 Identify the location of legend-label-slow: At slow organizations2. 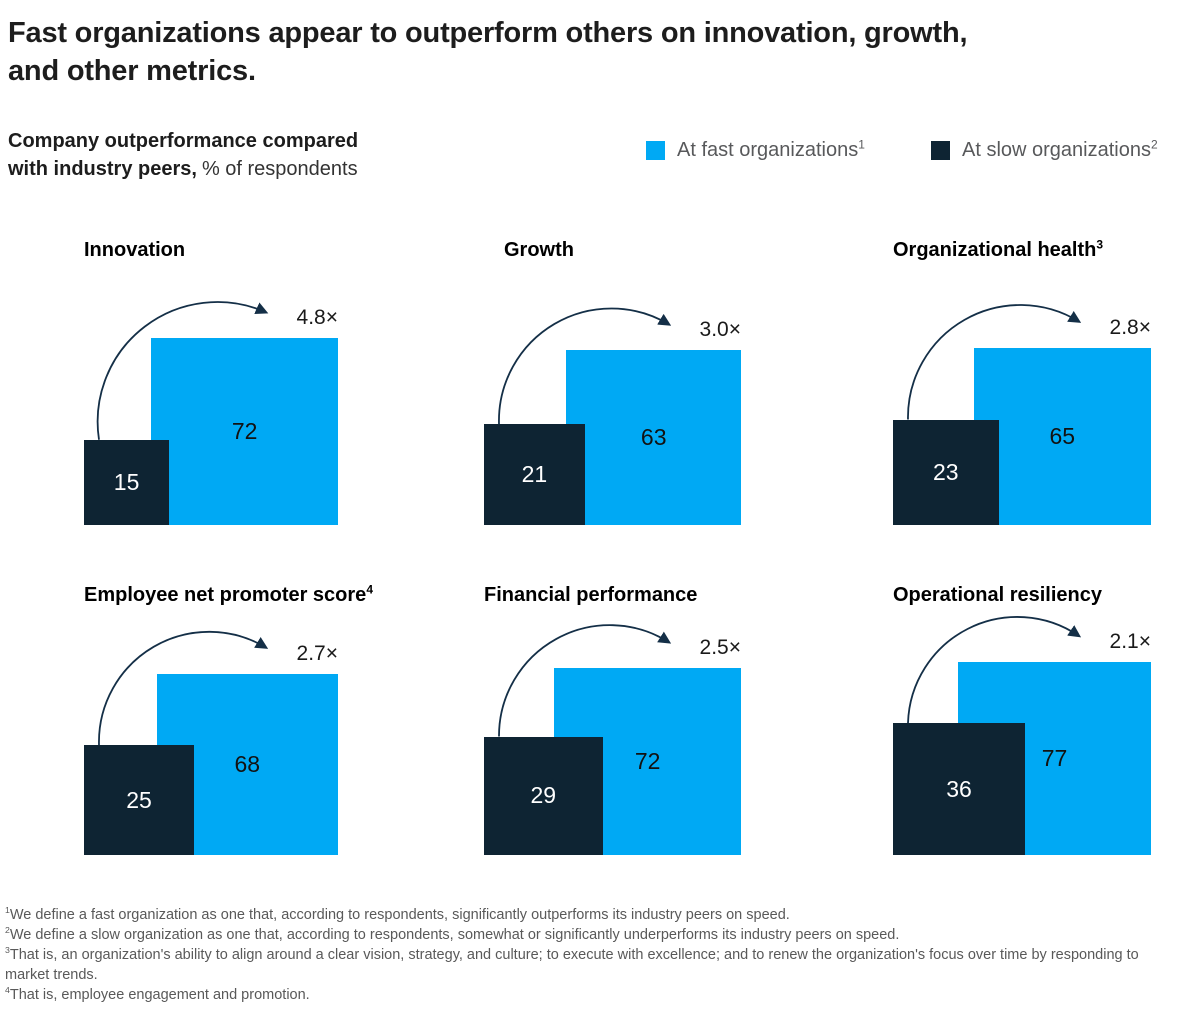
(1060, 149).